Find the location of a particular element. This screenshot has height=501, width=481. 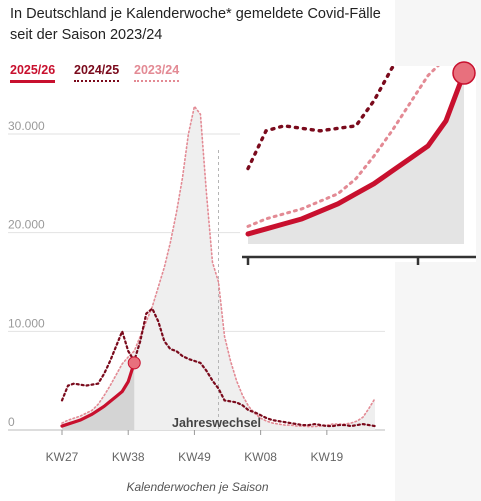

y-tick-label: 30.000 is located at coordinates (26, 126).